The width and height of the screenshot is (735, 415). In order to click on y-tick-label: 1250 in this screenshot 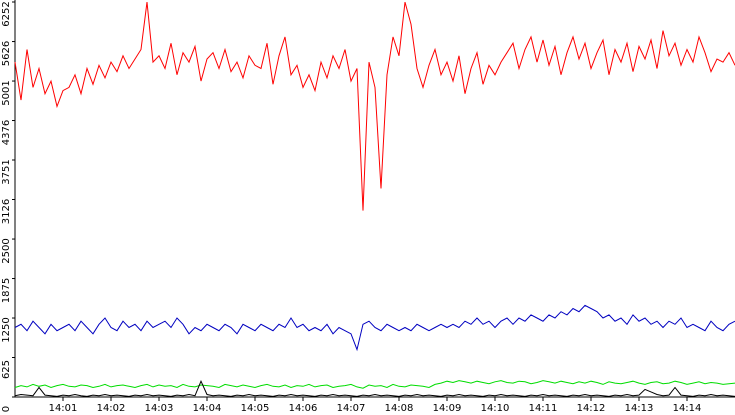, I will do `click(6, 329)`.